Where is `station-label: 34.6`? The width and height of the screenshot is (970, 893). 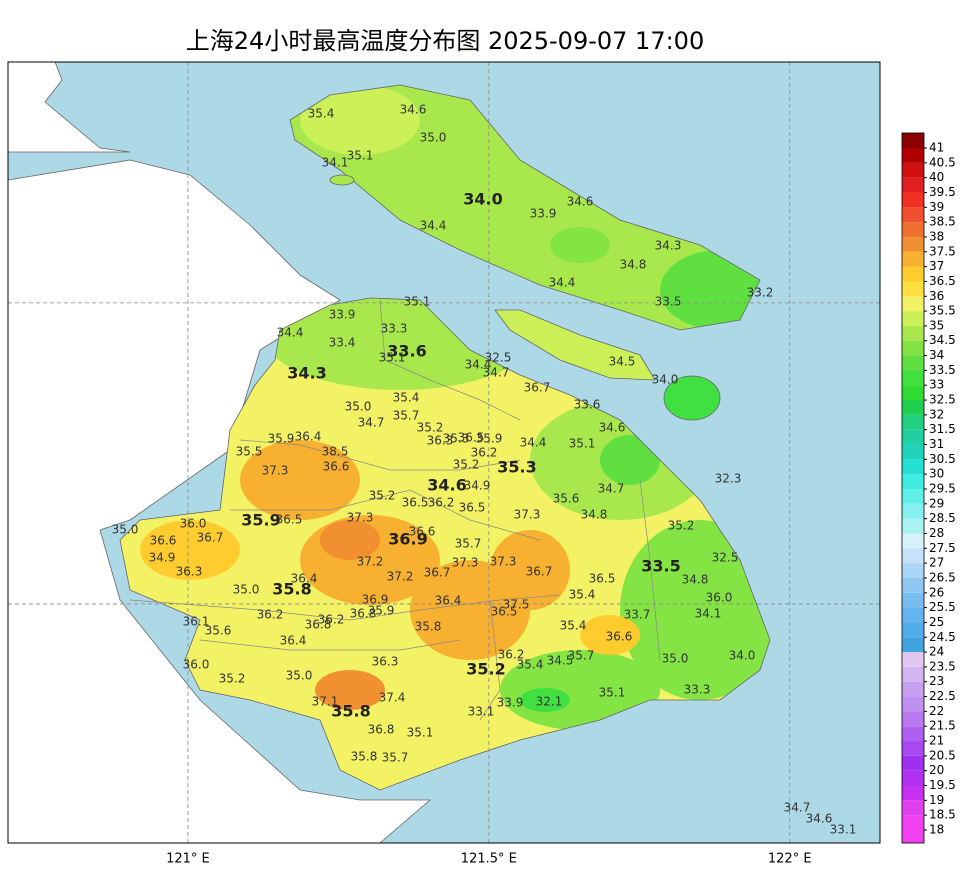
station-label: 34.6 is located at coordinates (413, 110).